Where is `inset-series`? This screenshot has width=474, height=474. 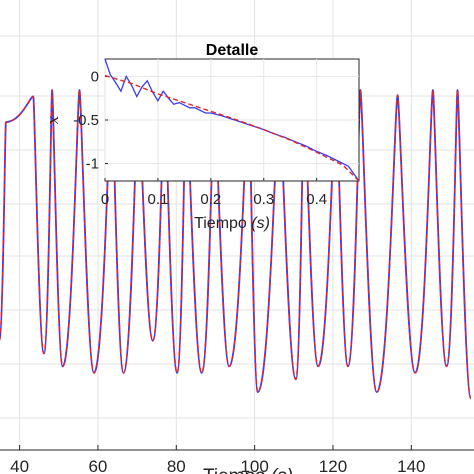 inset-series is located at coordinates (232, 120).